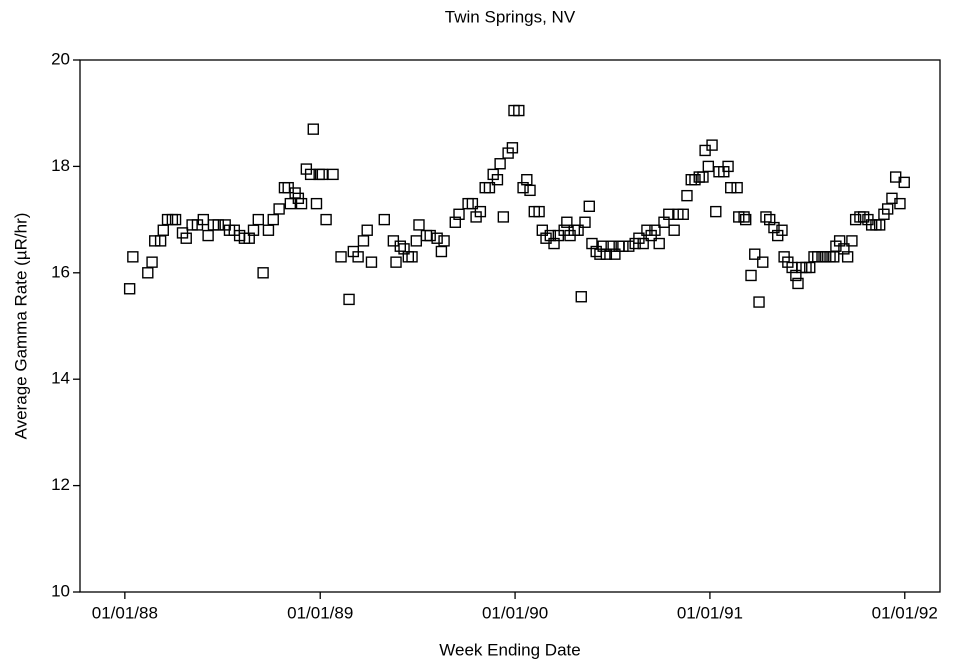 The width and height of the screenshot is (954, 667). What do you see at coordinates (905, 612) in the screenshot?
I see `x-tick-label: 01/01/92` at bounding box center [905, 612].